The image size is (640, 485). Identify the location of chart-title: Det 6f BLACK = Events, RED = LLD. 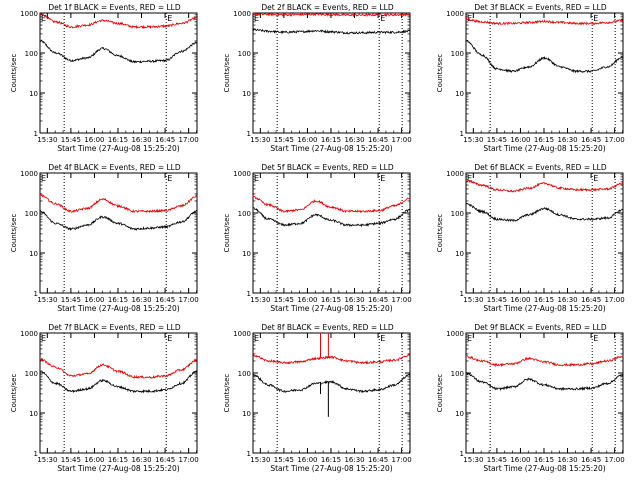
(540, 167).